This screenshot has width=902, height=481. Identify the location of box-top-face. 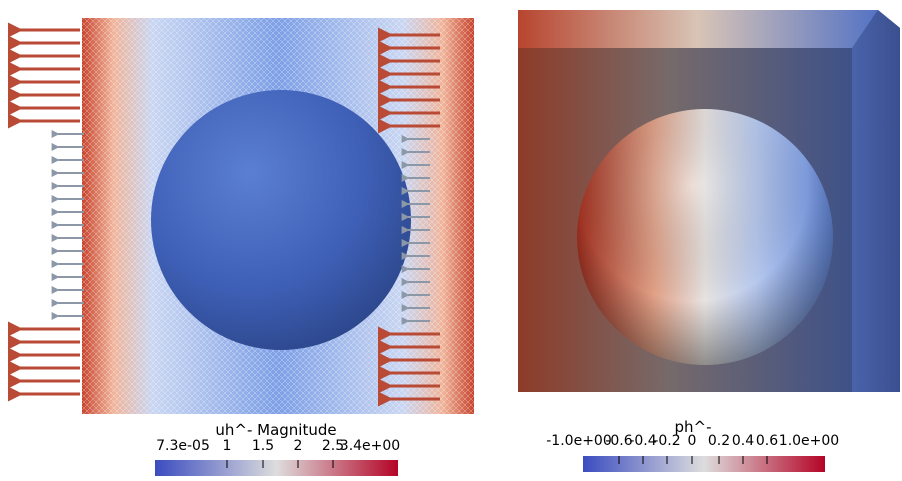
(698, 29).